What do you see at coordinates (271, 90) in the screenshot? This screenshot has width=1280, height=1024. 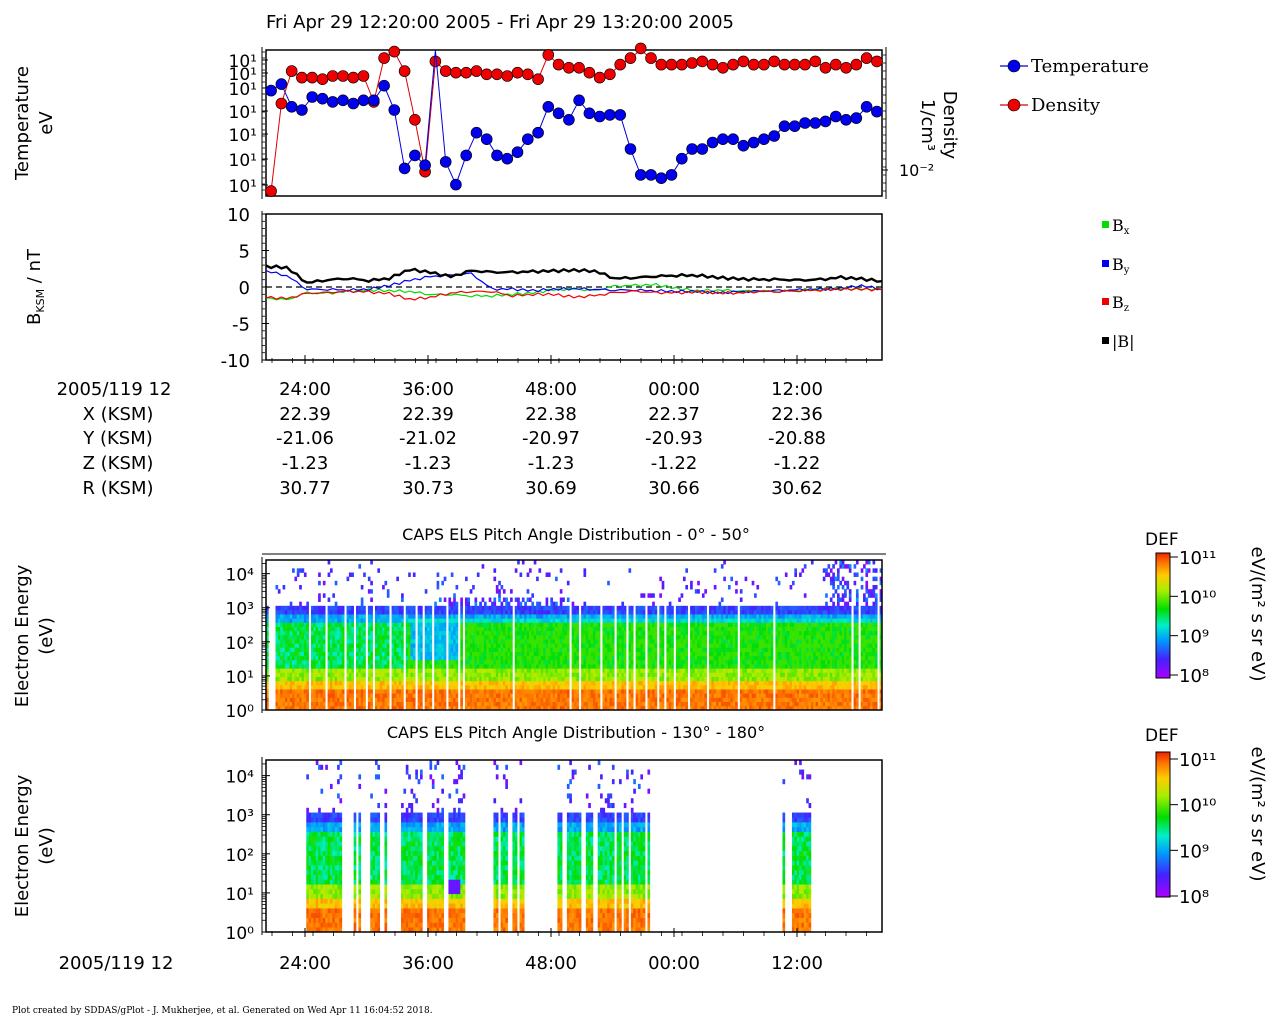 I see `point-temperature` at bounding box center [271, 90].